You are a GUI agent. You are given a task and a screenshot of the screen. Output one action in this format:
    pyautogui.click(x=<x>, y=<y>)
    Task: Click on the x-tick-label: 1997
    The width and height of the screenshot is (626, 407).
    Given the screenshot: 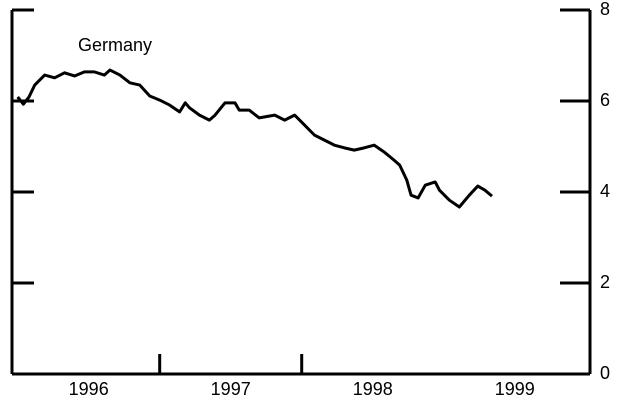 What is the action you would take?
    pyautogui.click(x=231, y=389)
    